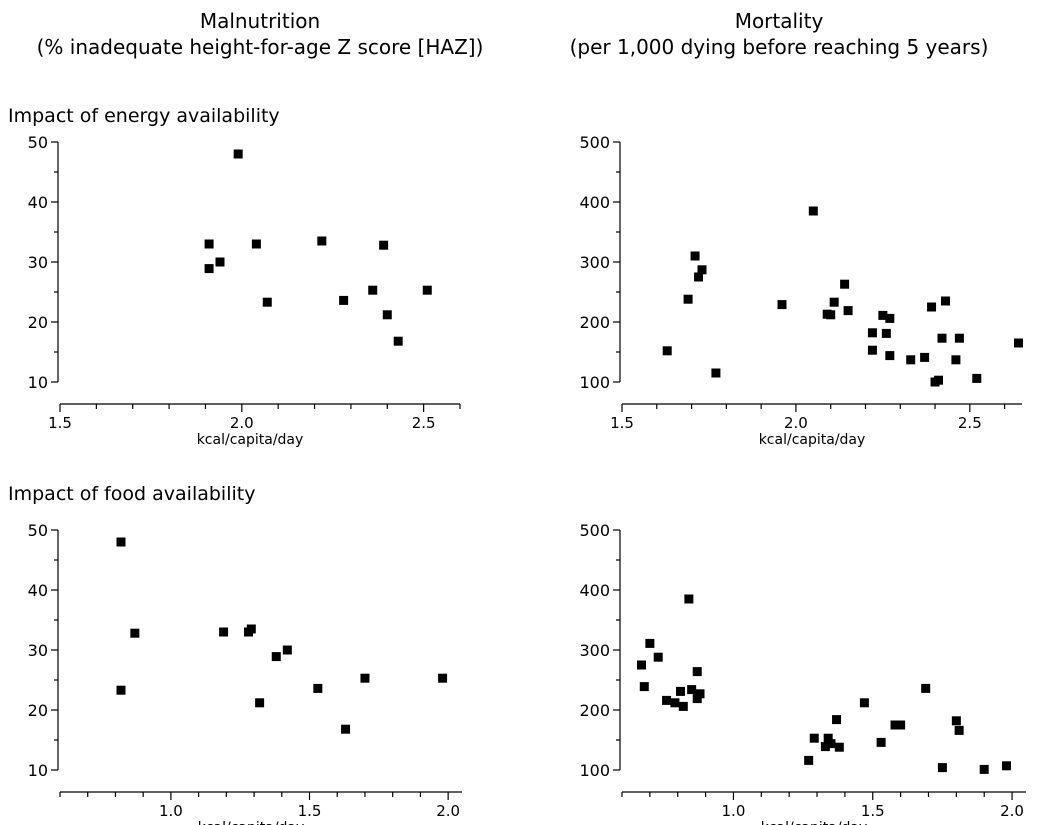 The image size is (1038, 825). I want to click on column-title-mortality: Mortality, so click(779, 21).